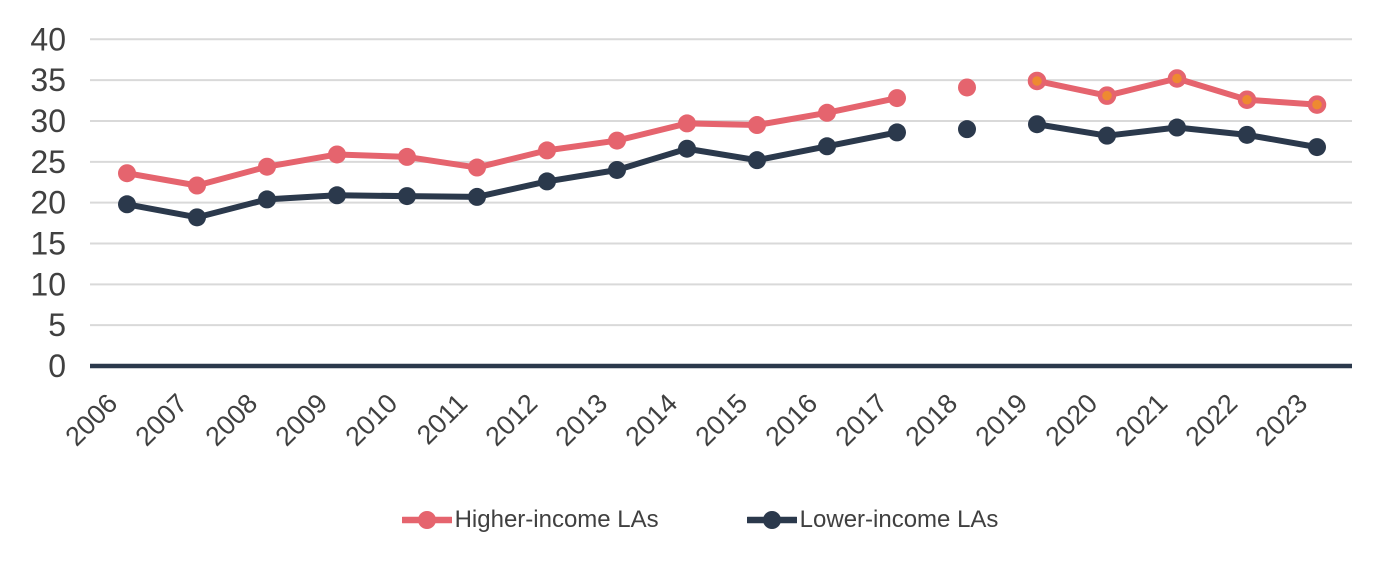 This screenshot has height=562, width=1400. Describe the element at coordinates (127, 173) in the screenshot. I see `data-point-higher-income-las-2006` at that location.